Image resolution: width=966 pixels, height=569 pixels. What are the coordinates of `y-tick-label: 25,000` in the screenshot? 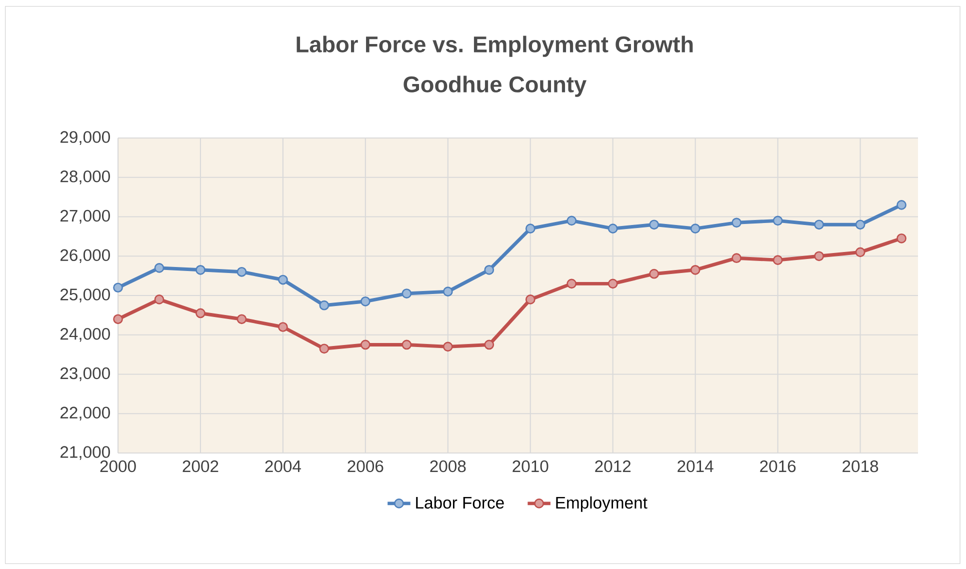 It's located at (85, 295).